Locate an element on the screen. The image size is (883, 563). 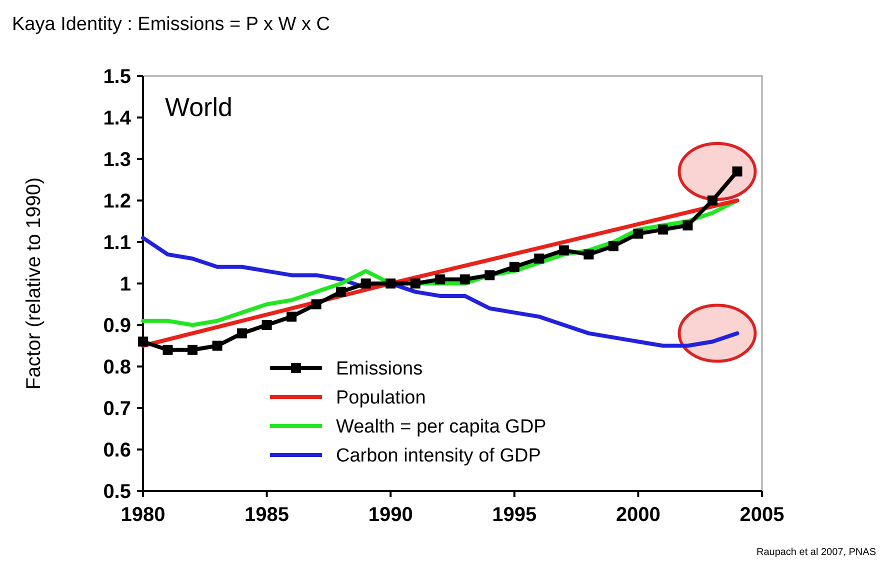
y-tick-label: 0.7 is located at coordinates (117, 409).